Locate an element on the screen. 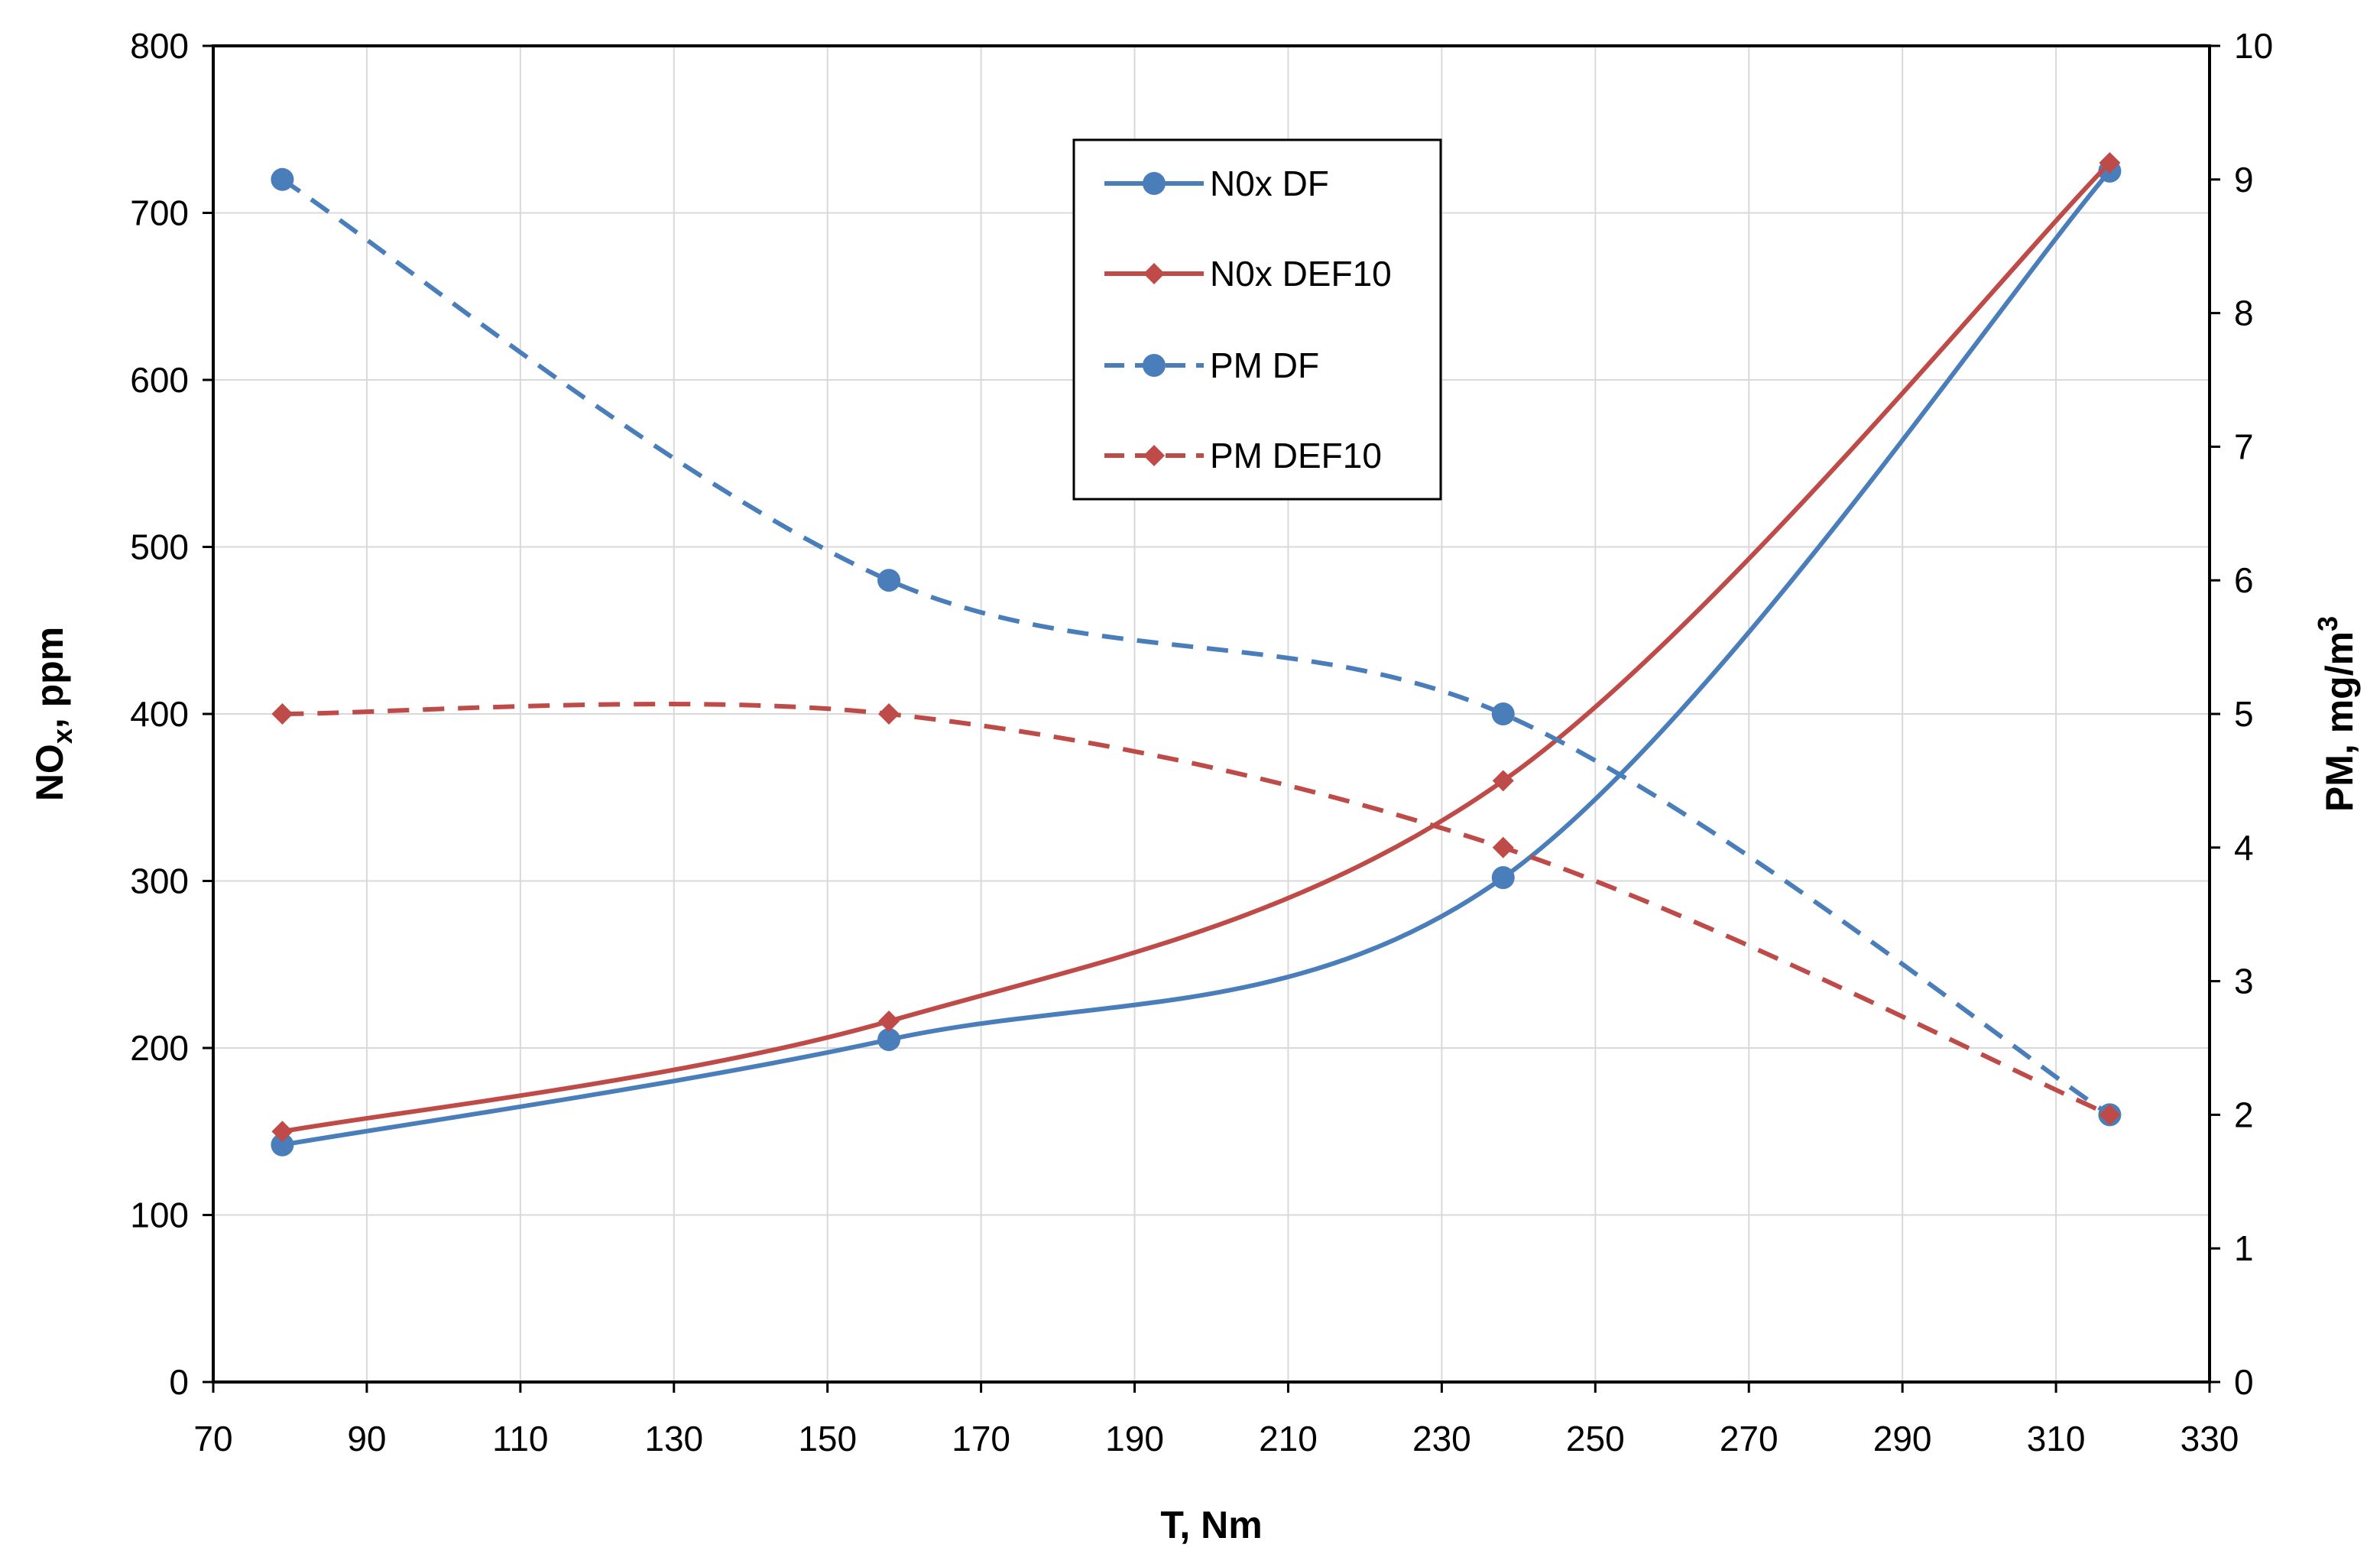  x-tick-label: 130 is located at coordinates (673, 1438).